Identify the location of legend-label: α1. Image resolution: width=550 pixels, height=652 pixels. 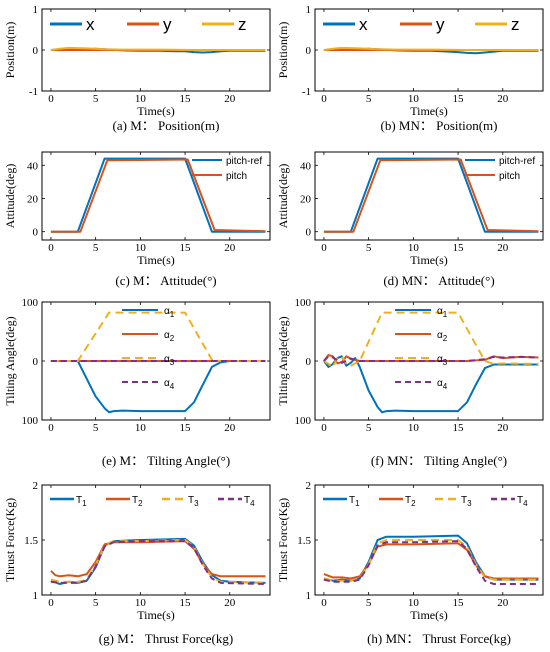
(442, 312).